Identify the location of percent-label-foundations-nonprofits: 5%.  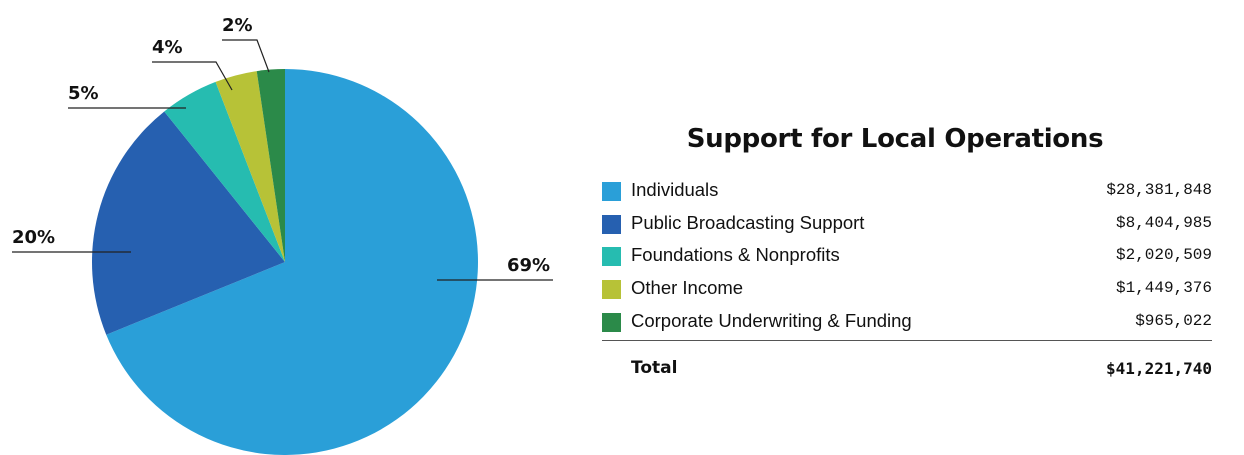
(83, 93).